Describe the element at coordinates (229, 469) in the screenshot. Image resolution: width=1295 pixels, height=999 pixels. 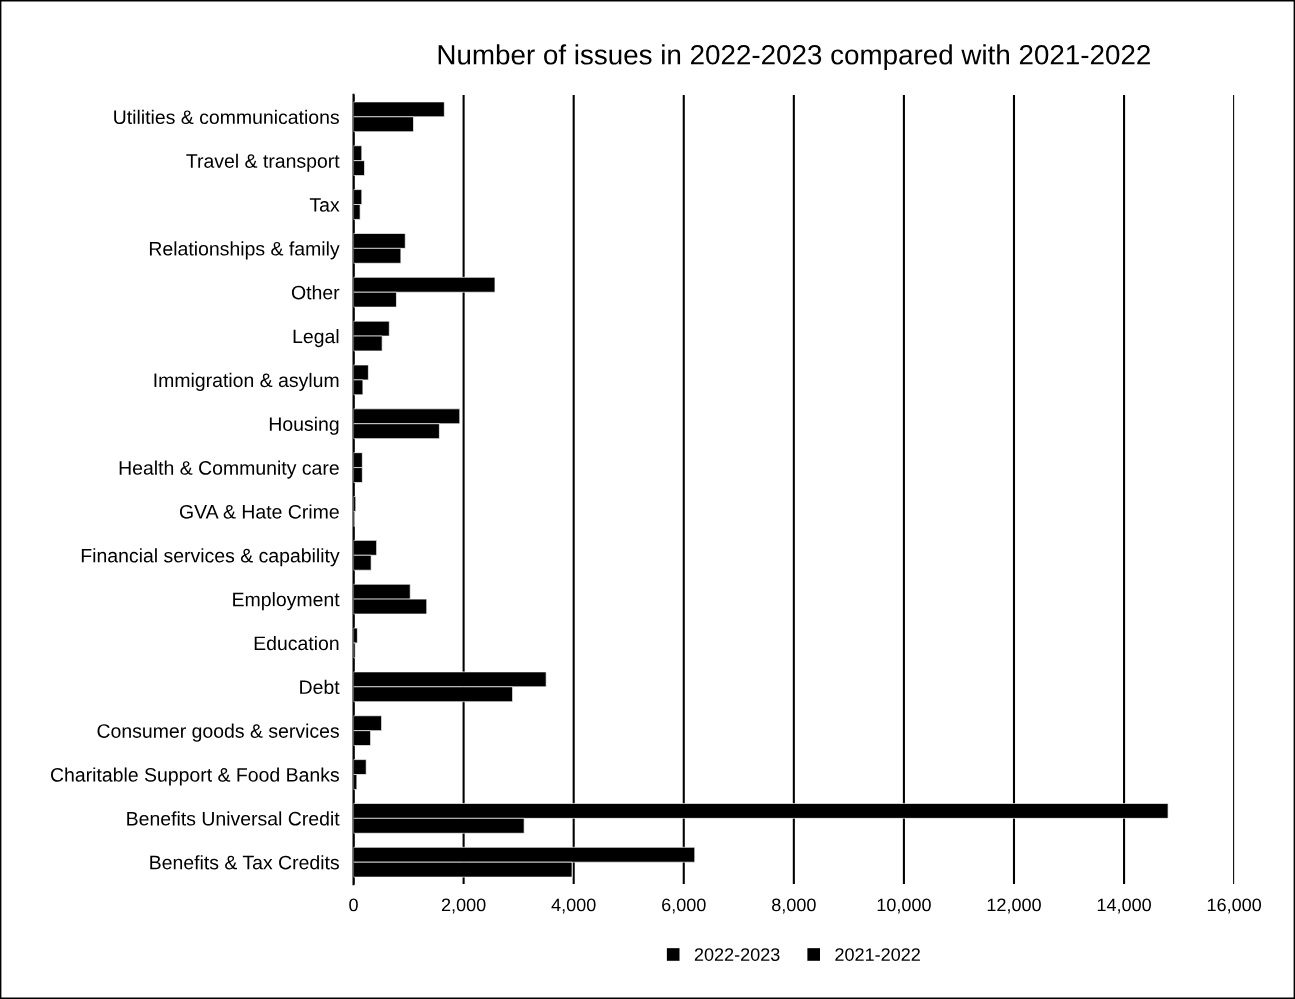
I see `y-tick-label: Health & Community care` at that location.